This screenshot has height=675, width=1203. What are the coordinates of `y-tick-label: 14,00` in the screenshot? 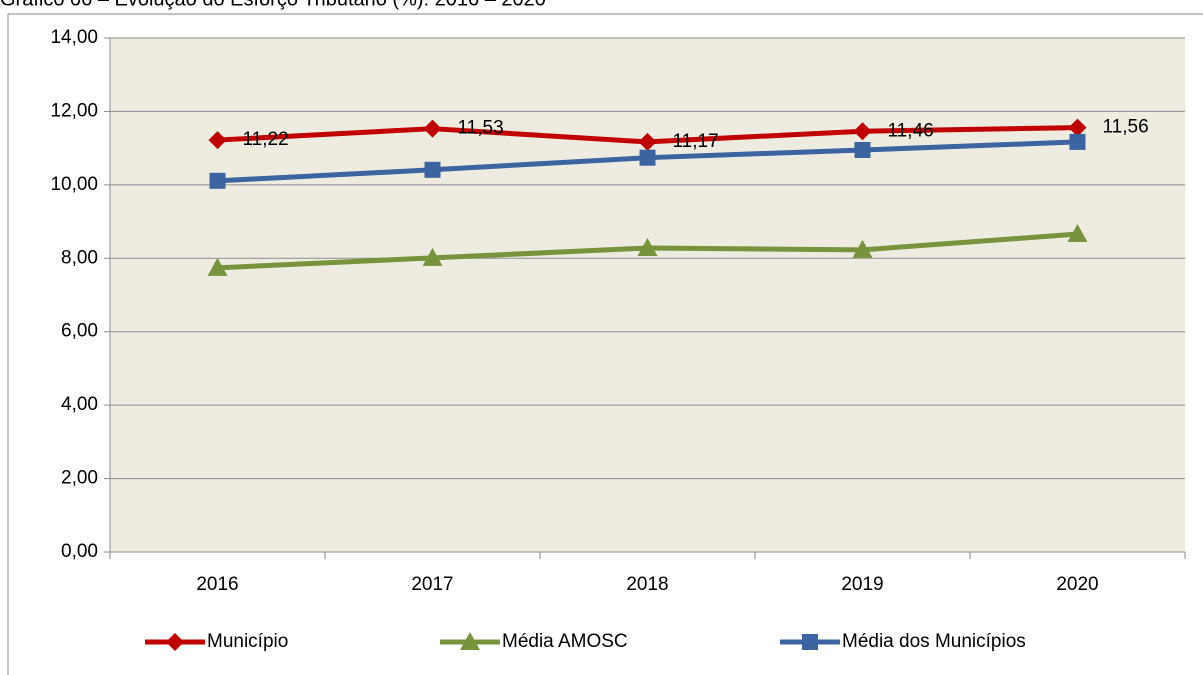 It's located at (74, 37).